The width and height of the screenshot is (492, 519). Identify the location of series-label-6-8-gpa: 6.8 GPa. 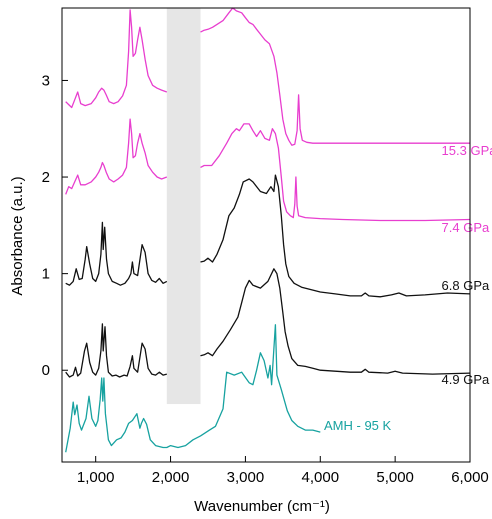
(466, 285).